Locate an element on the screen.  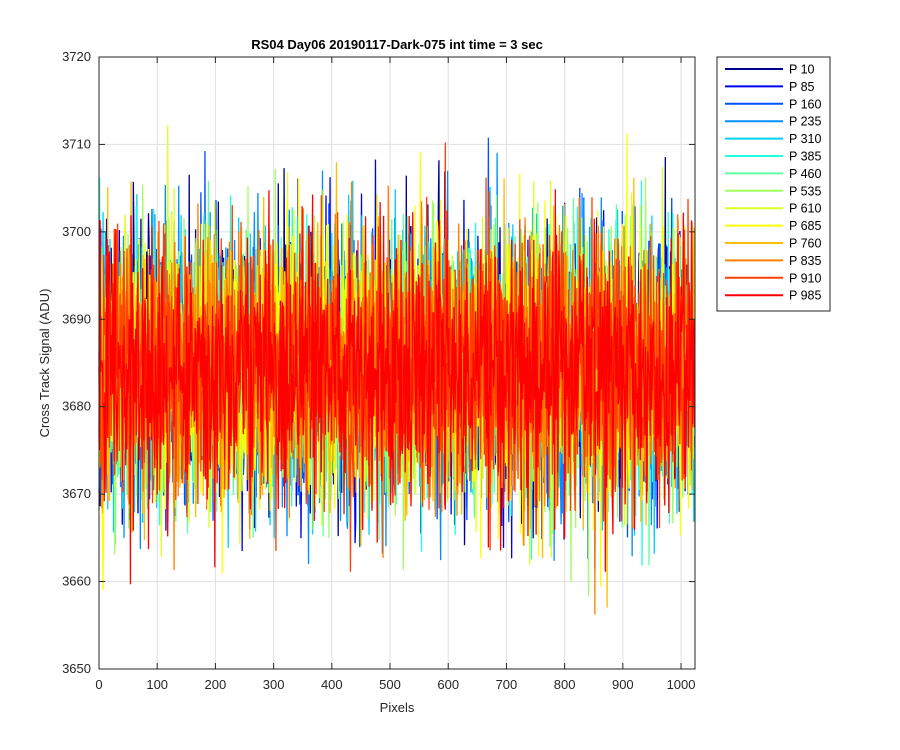
legend-label: P 310 is located at coordinates (805, 139).